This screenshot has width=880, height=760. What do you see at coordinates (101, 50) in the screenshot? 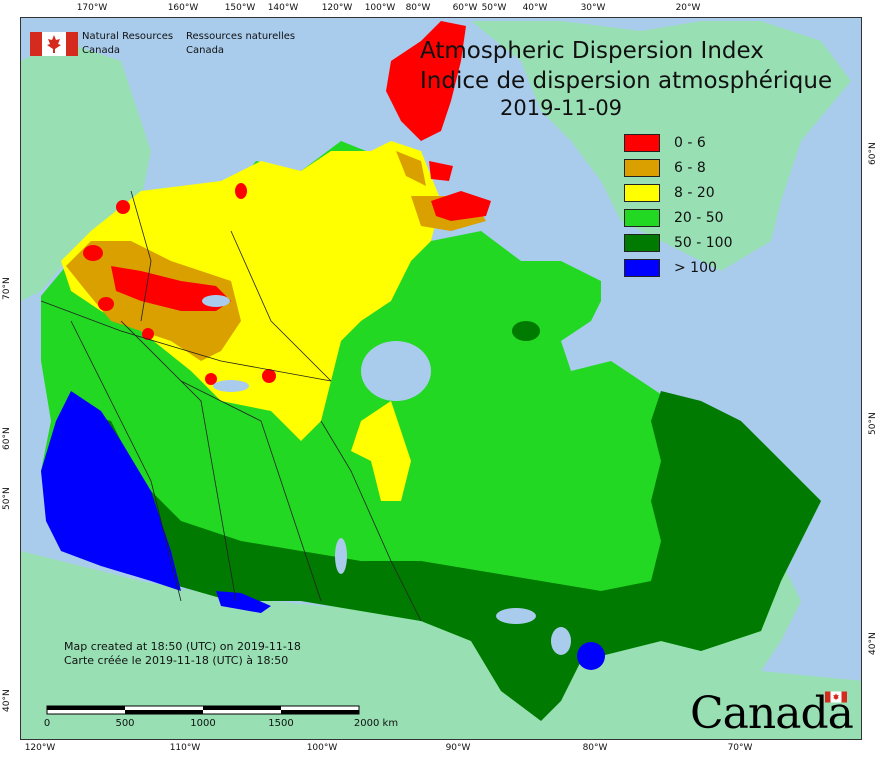
I see `agency-name-en-line2: Canada` at bounding box center [101, 50].